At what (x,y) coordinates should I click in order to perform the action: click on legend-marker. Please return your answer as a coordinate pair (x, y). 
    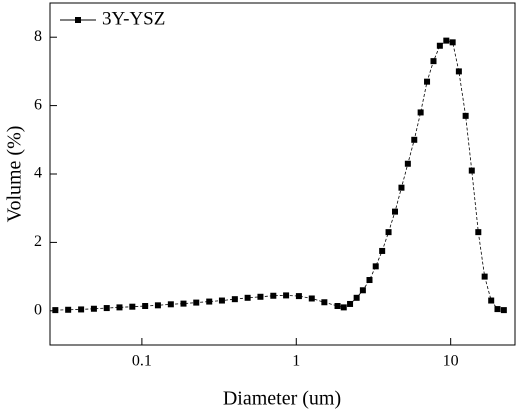
    Looking at the image, I should click on (78, 20).